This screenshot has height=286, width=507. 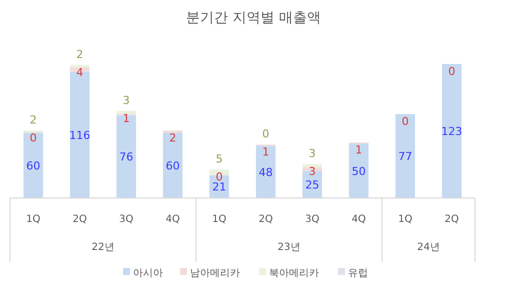 I want to click on text: 23년, so click(x=289, y=247).